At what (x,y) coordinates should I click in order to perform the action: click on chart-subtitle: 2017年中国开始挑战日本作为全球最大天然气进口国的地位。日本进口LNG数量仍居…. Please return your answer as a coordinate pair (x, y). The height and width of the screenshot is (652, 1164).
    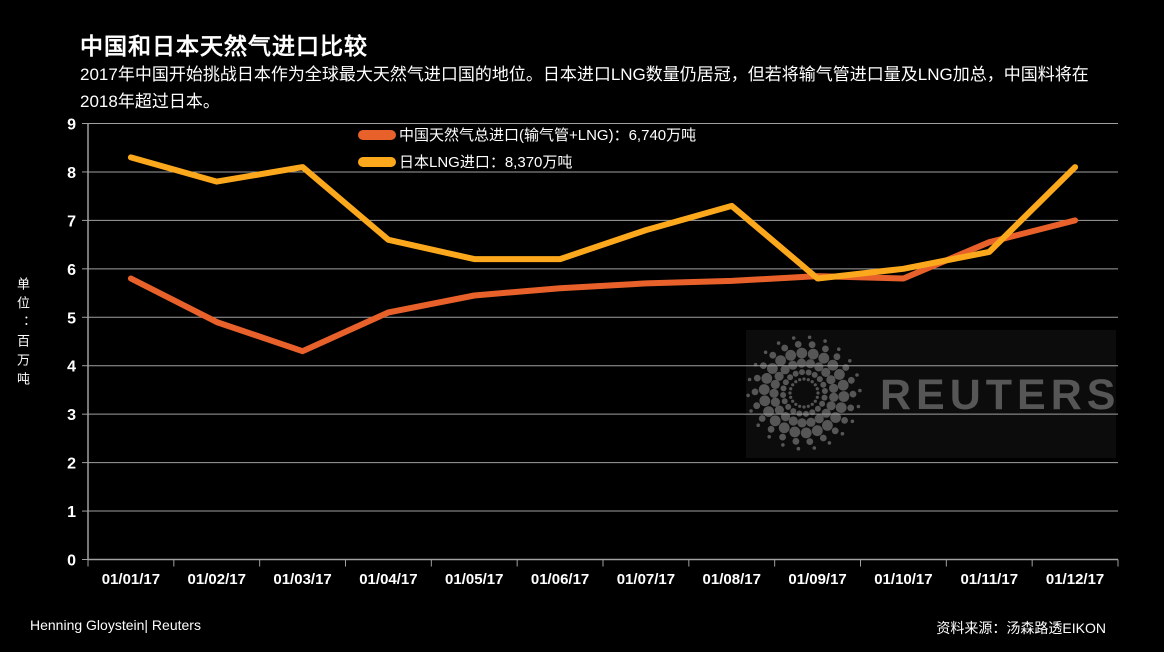
    Looking at the image, I should click on (584, 88).